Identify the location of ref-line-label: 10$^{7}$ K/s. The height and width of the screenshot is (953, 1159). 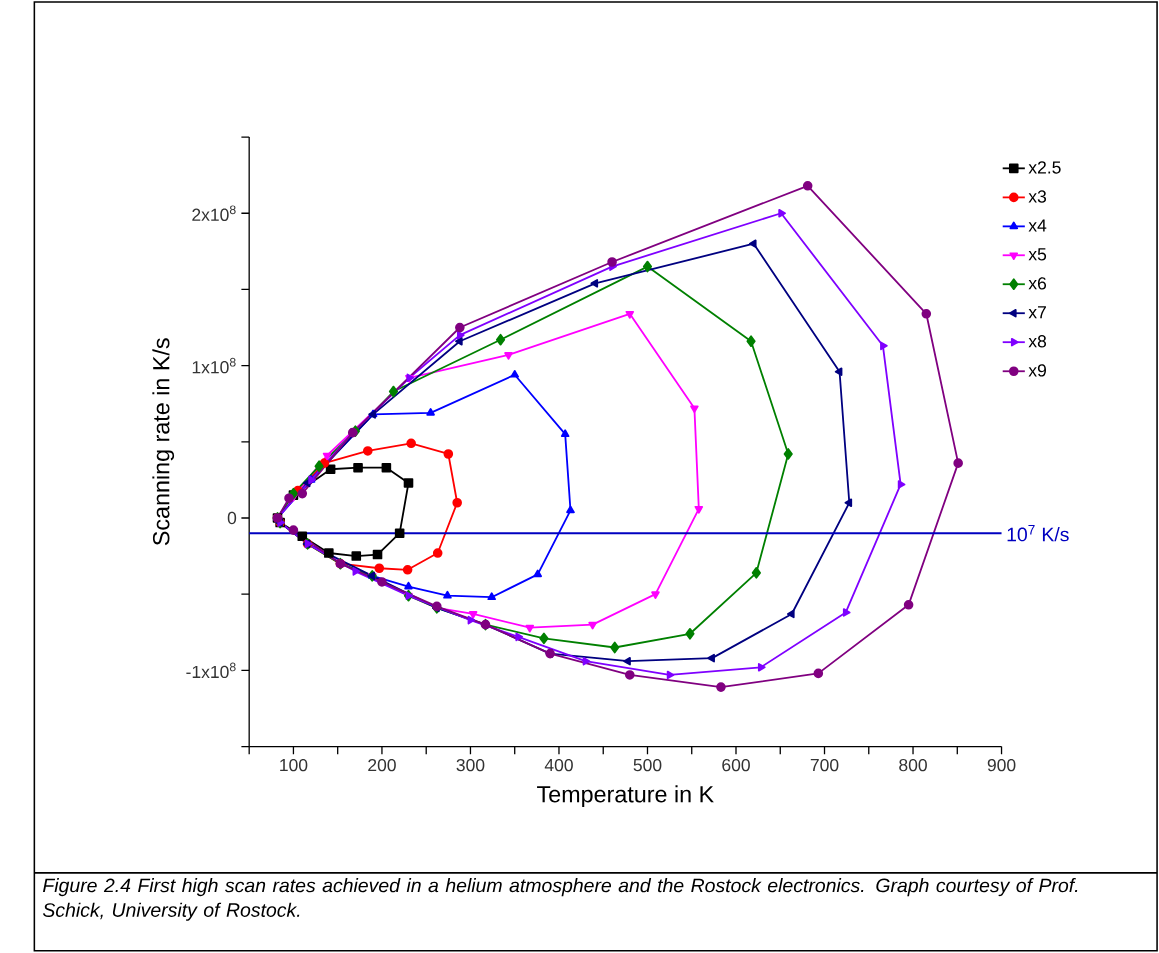
(1038, 533).